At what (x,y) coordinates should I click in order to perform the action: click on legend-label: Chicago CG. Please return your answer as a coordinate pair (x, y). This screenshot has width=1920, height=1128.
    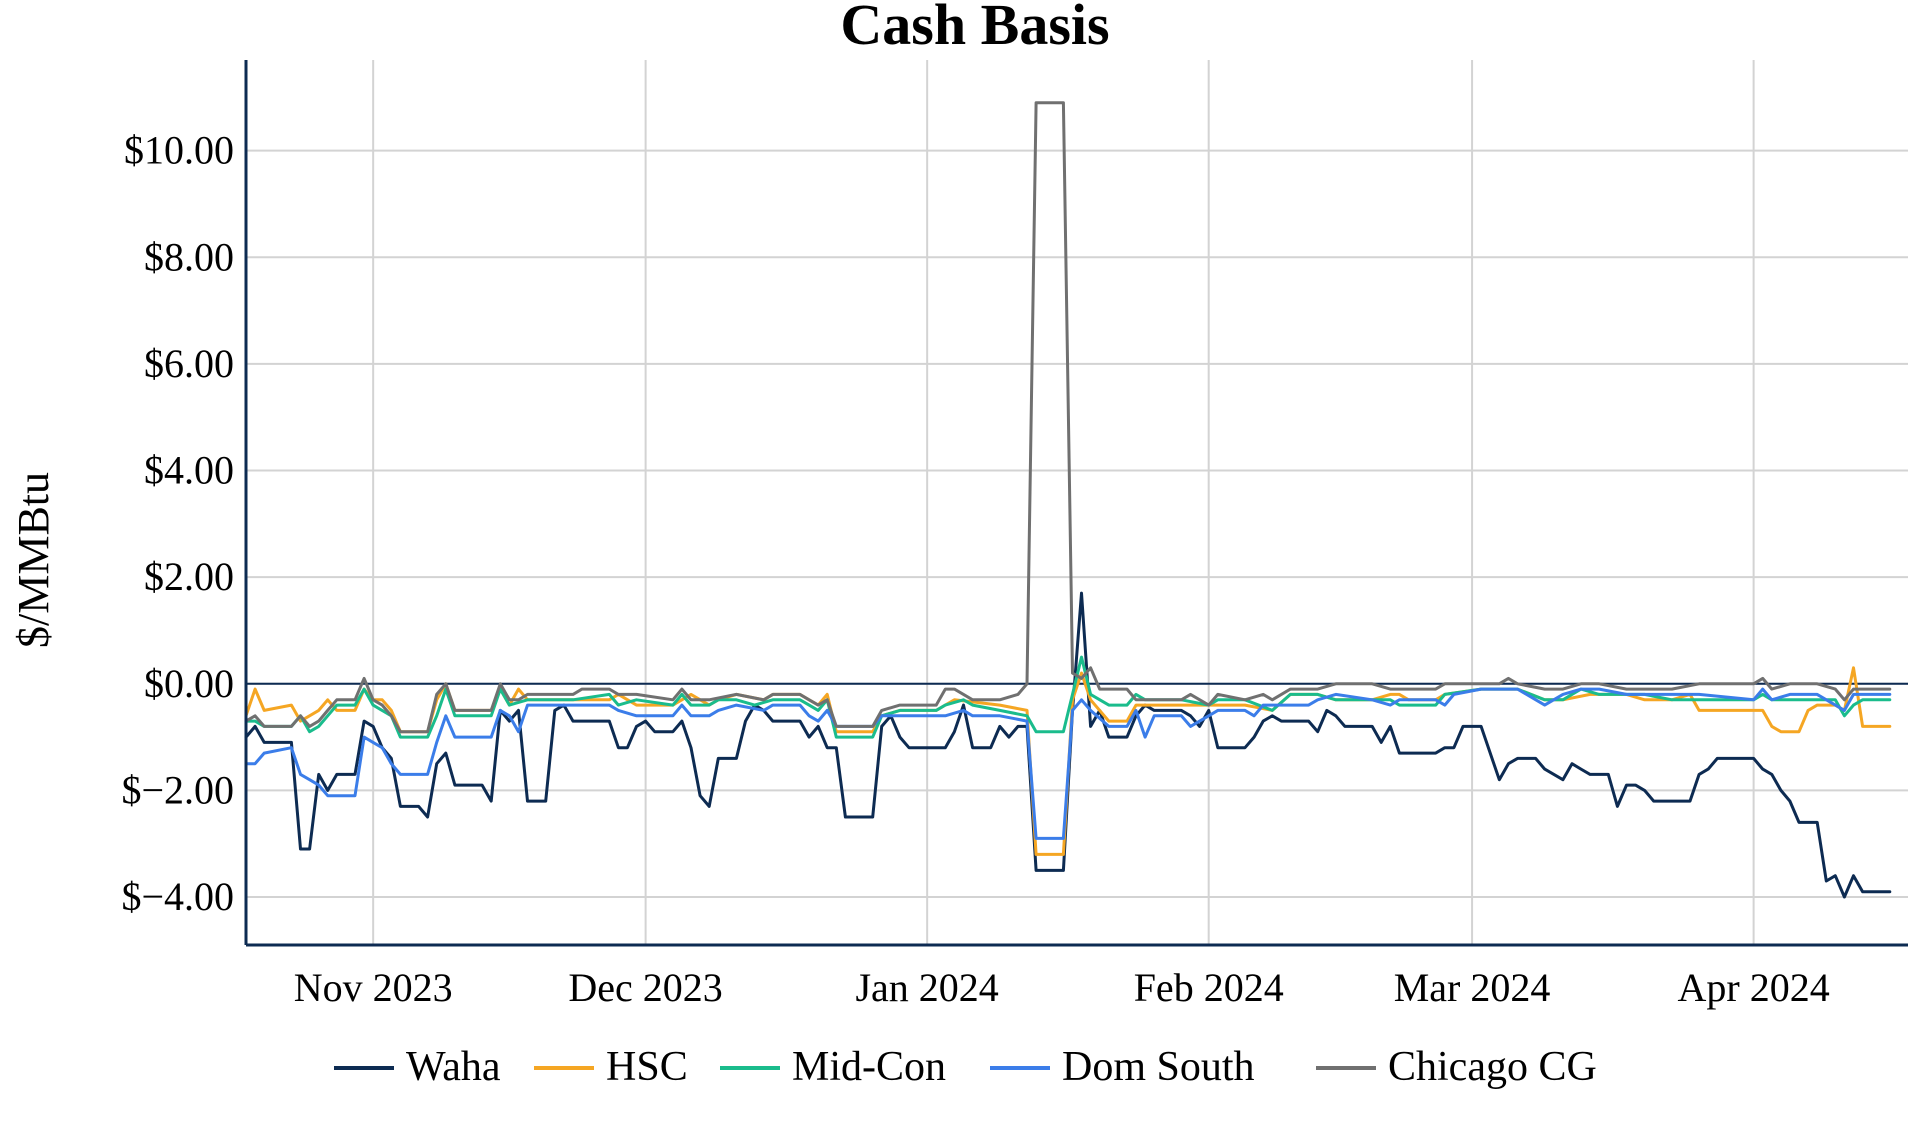
    Looking at the image, I should click on (1492, 1067).